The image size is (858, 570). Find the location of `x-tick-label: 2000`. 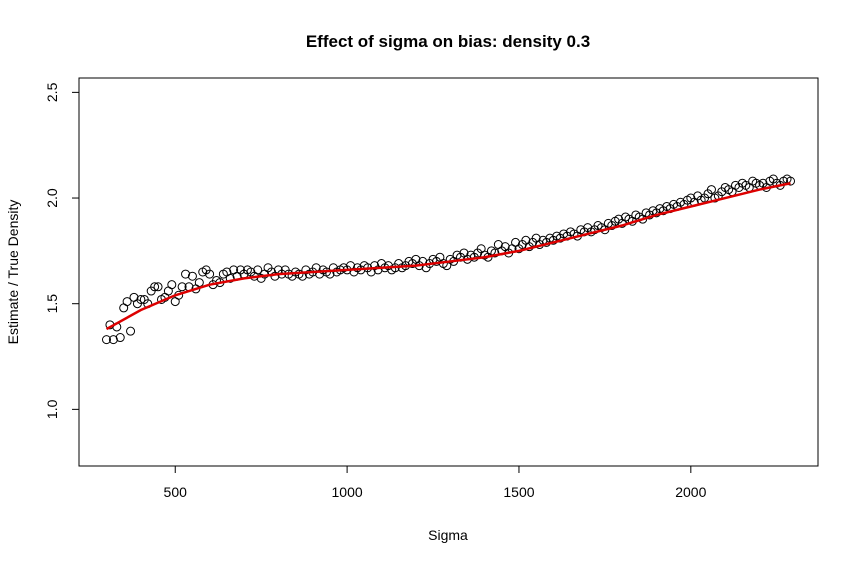

x-tick-label: 2000 is located at coordinates (690, 492).